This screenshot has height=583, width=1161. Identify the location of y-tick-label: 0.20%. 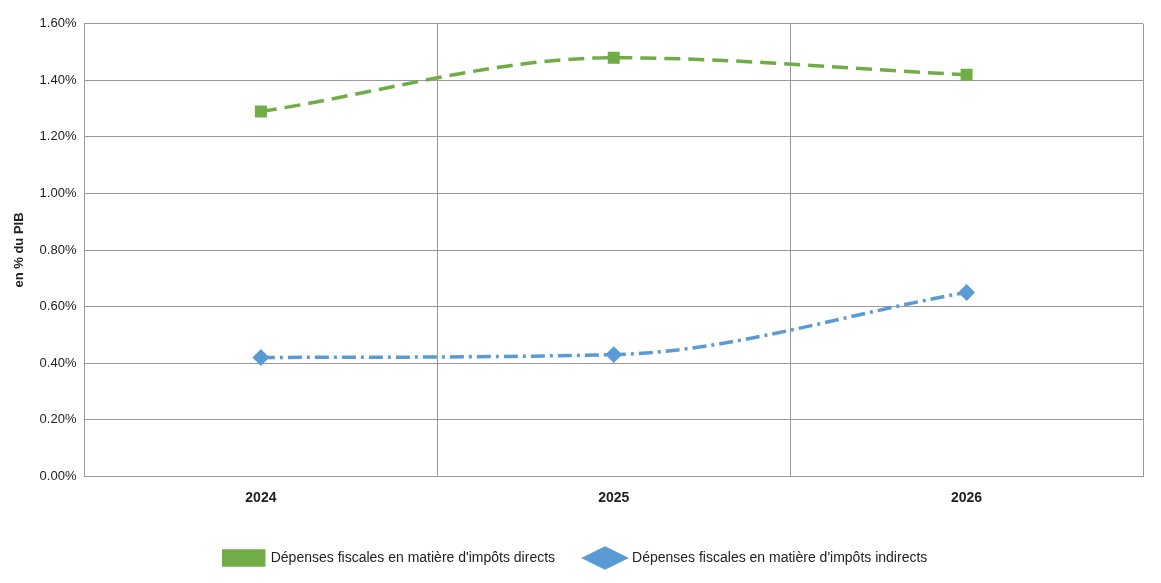
(58, 419).